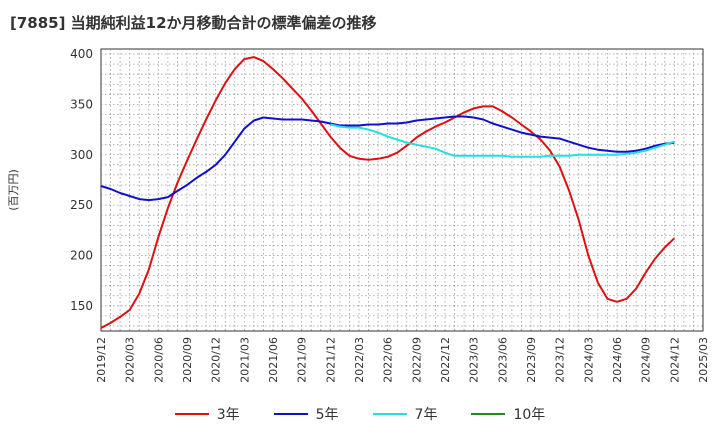 Image resolution: width=720 pixels, height=440 pixels. What do you see at coordinates (388, 360) in the screenshot?
I see `x-tick-label: 2022/06` at bounding box center [388, 360].